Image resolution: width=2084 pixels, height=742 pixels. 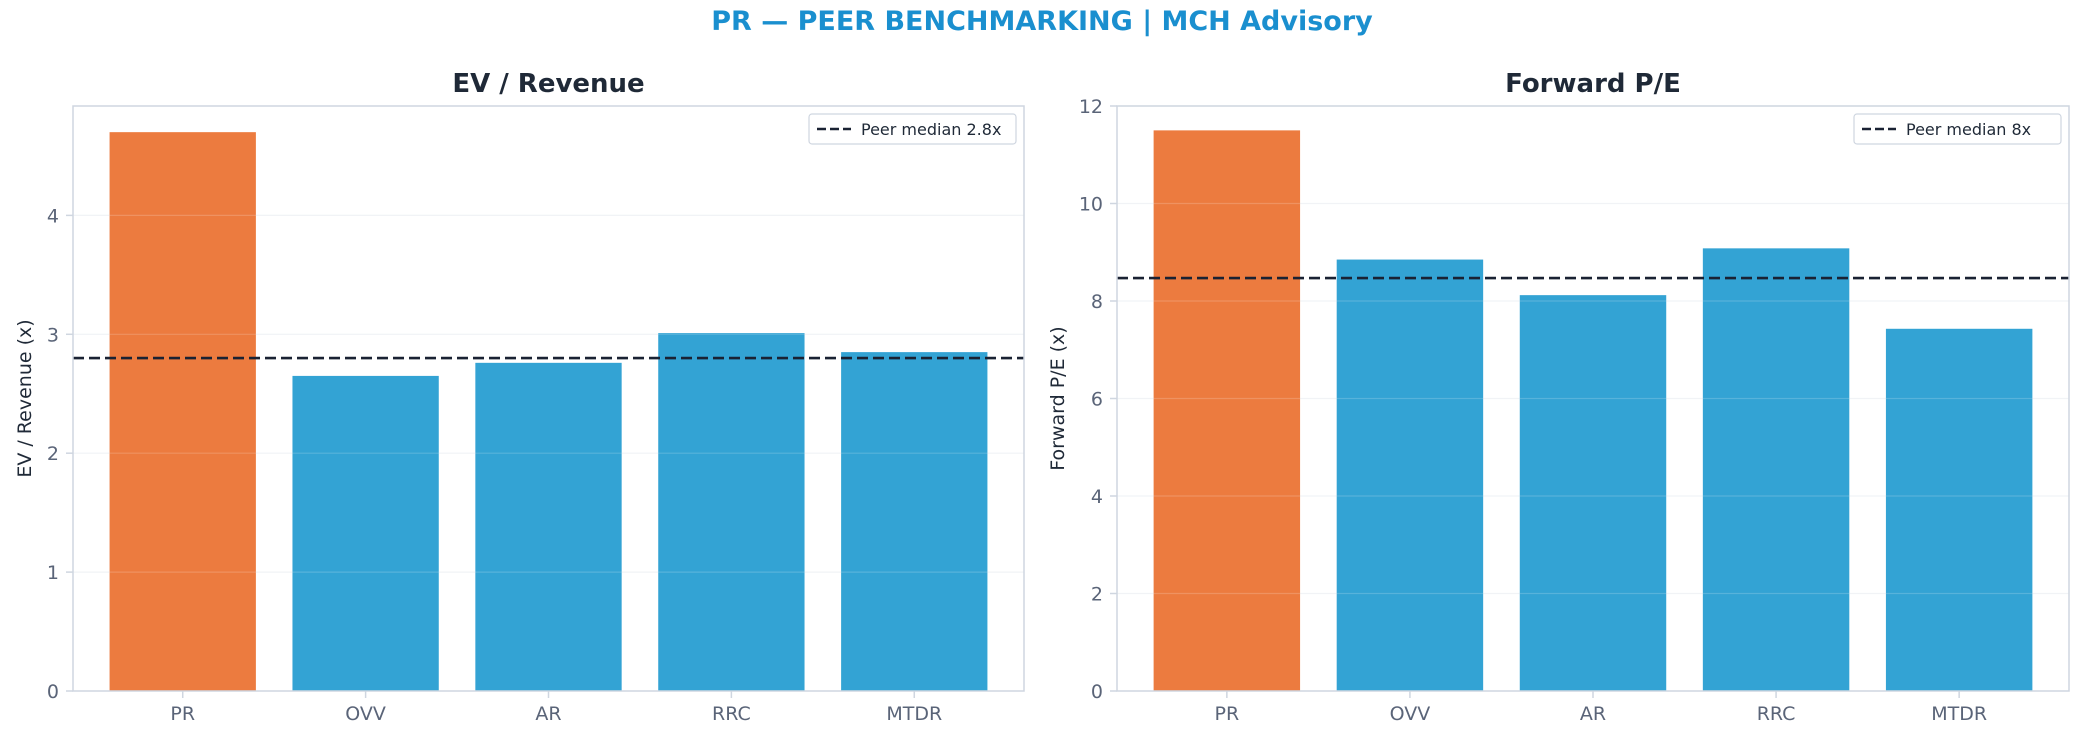 What do you see at coordinates (25, 398) in the screenshot?
I see `y-axis-title: EV / Revenue (x)` at bounding box center [25, 398].